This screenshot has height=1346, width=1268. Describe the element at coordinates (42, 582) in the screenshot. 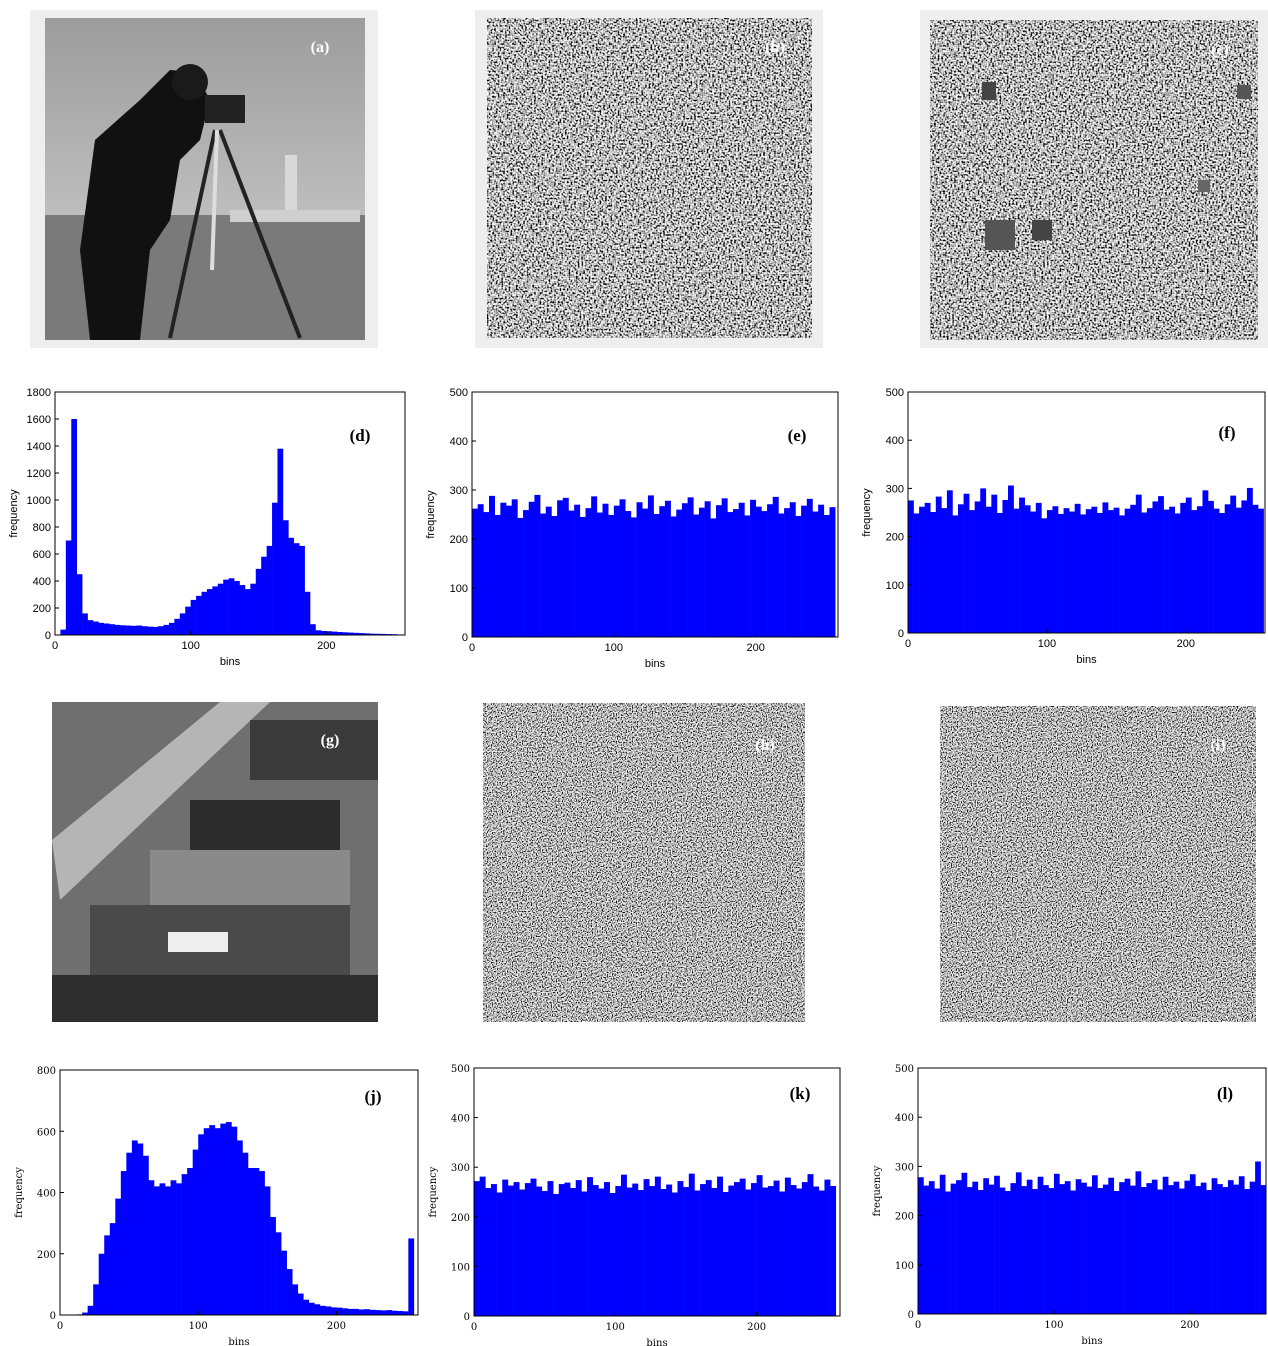

I see `y-tick-label: 400` at that location.